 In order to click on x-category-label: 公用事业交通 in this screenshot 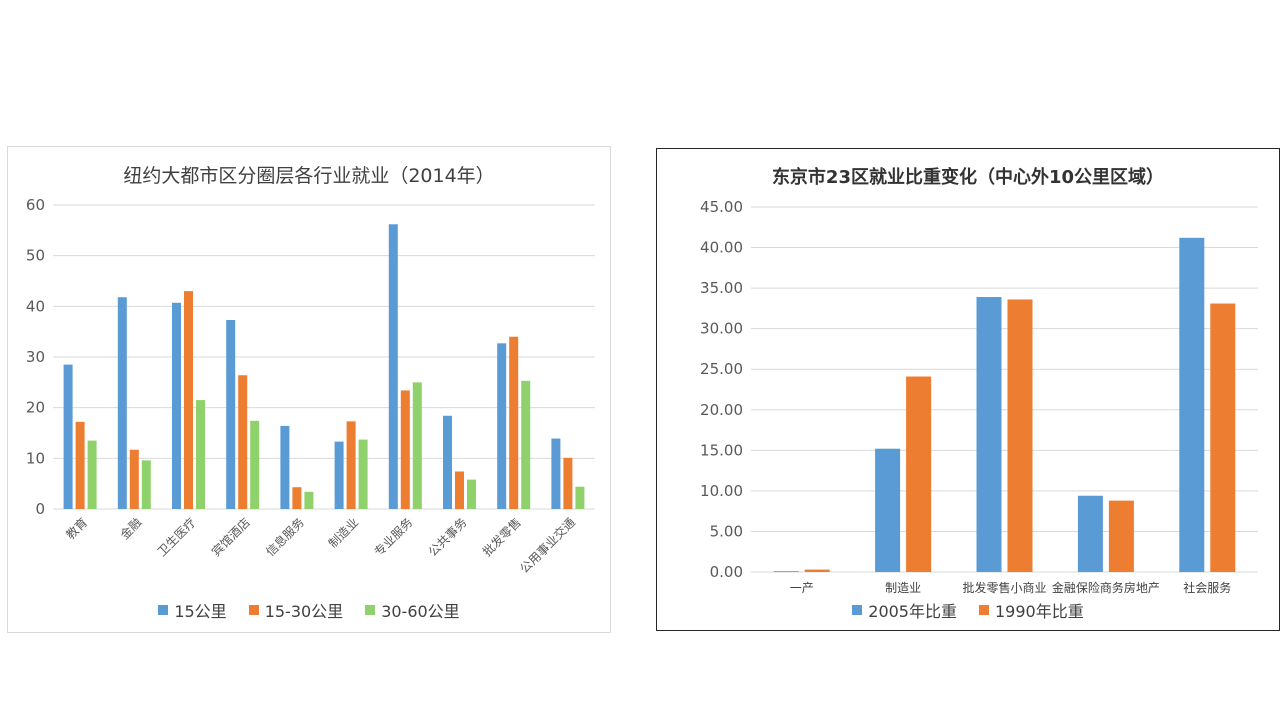, I will do `click(547, 546)`.